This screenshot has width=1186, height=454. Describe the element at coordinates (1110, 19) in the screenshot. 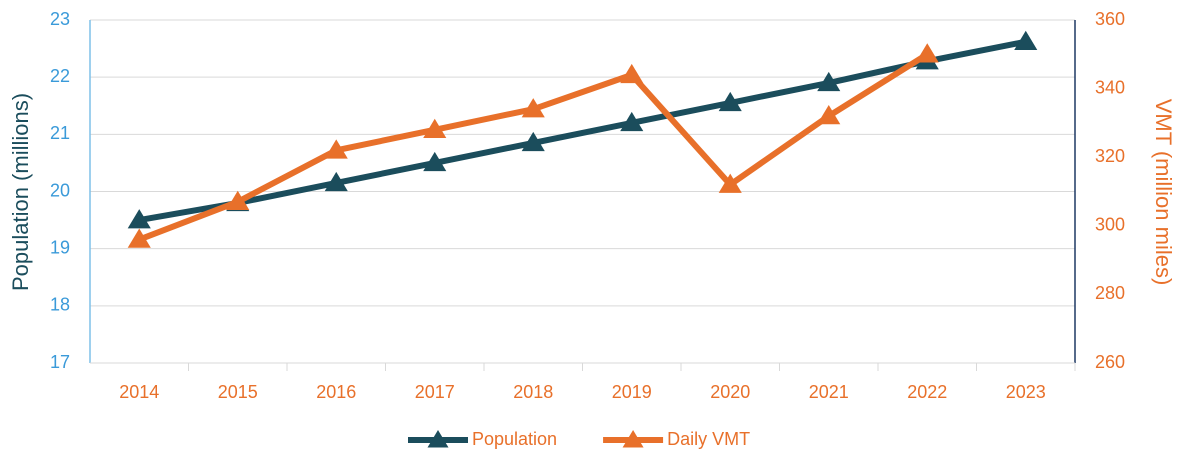

I see `y2-tick-label: 360` at that location.